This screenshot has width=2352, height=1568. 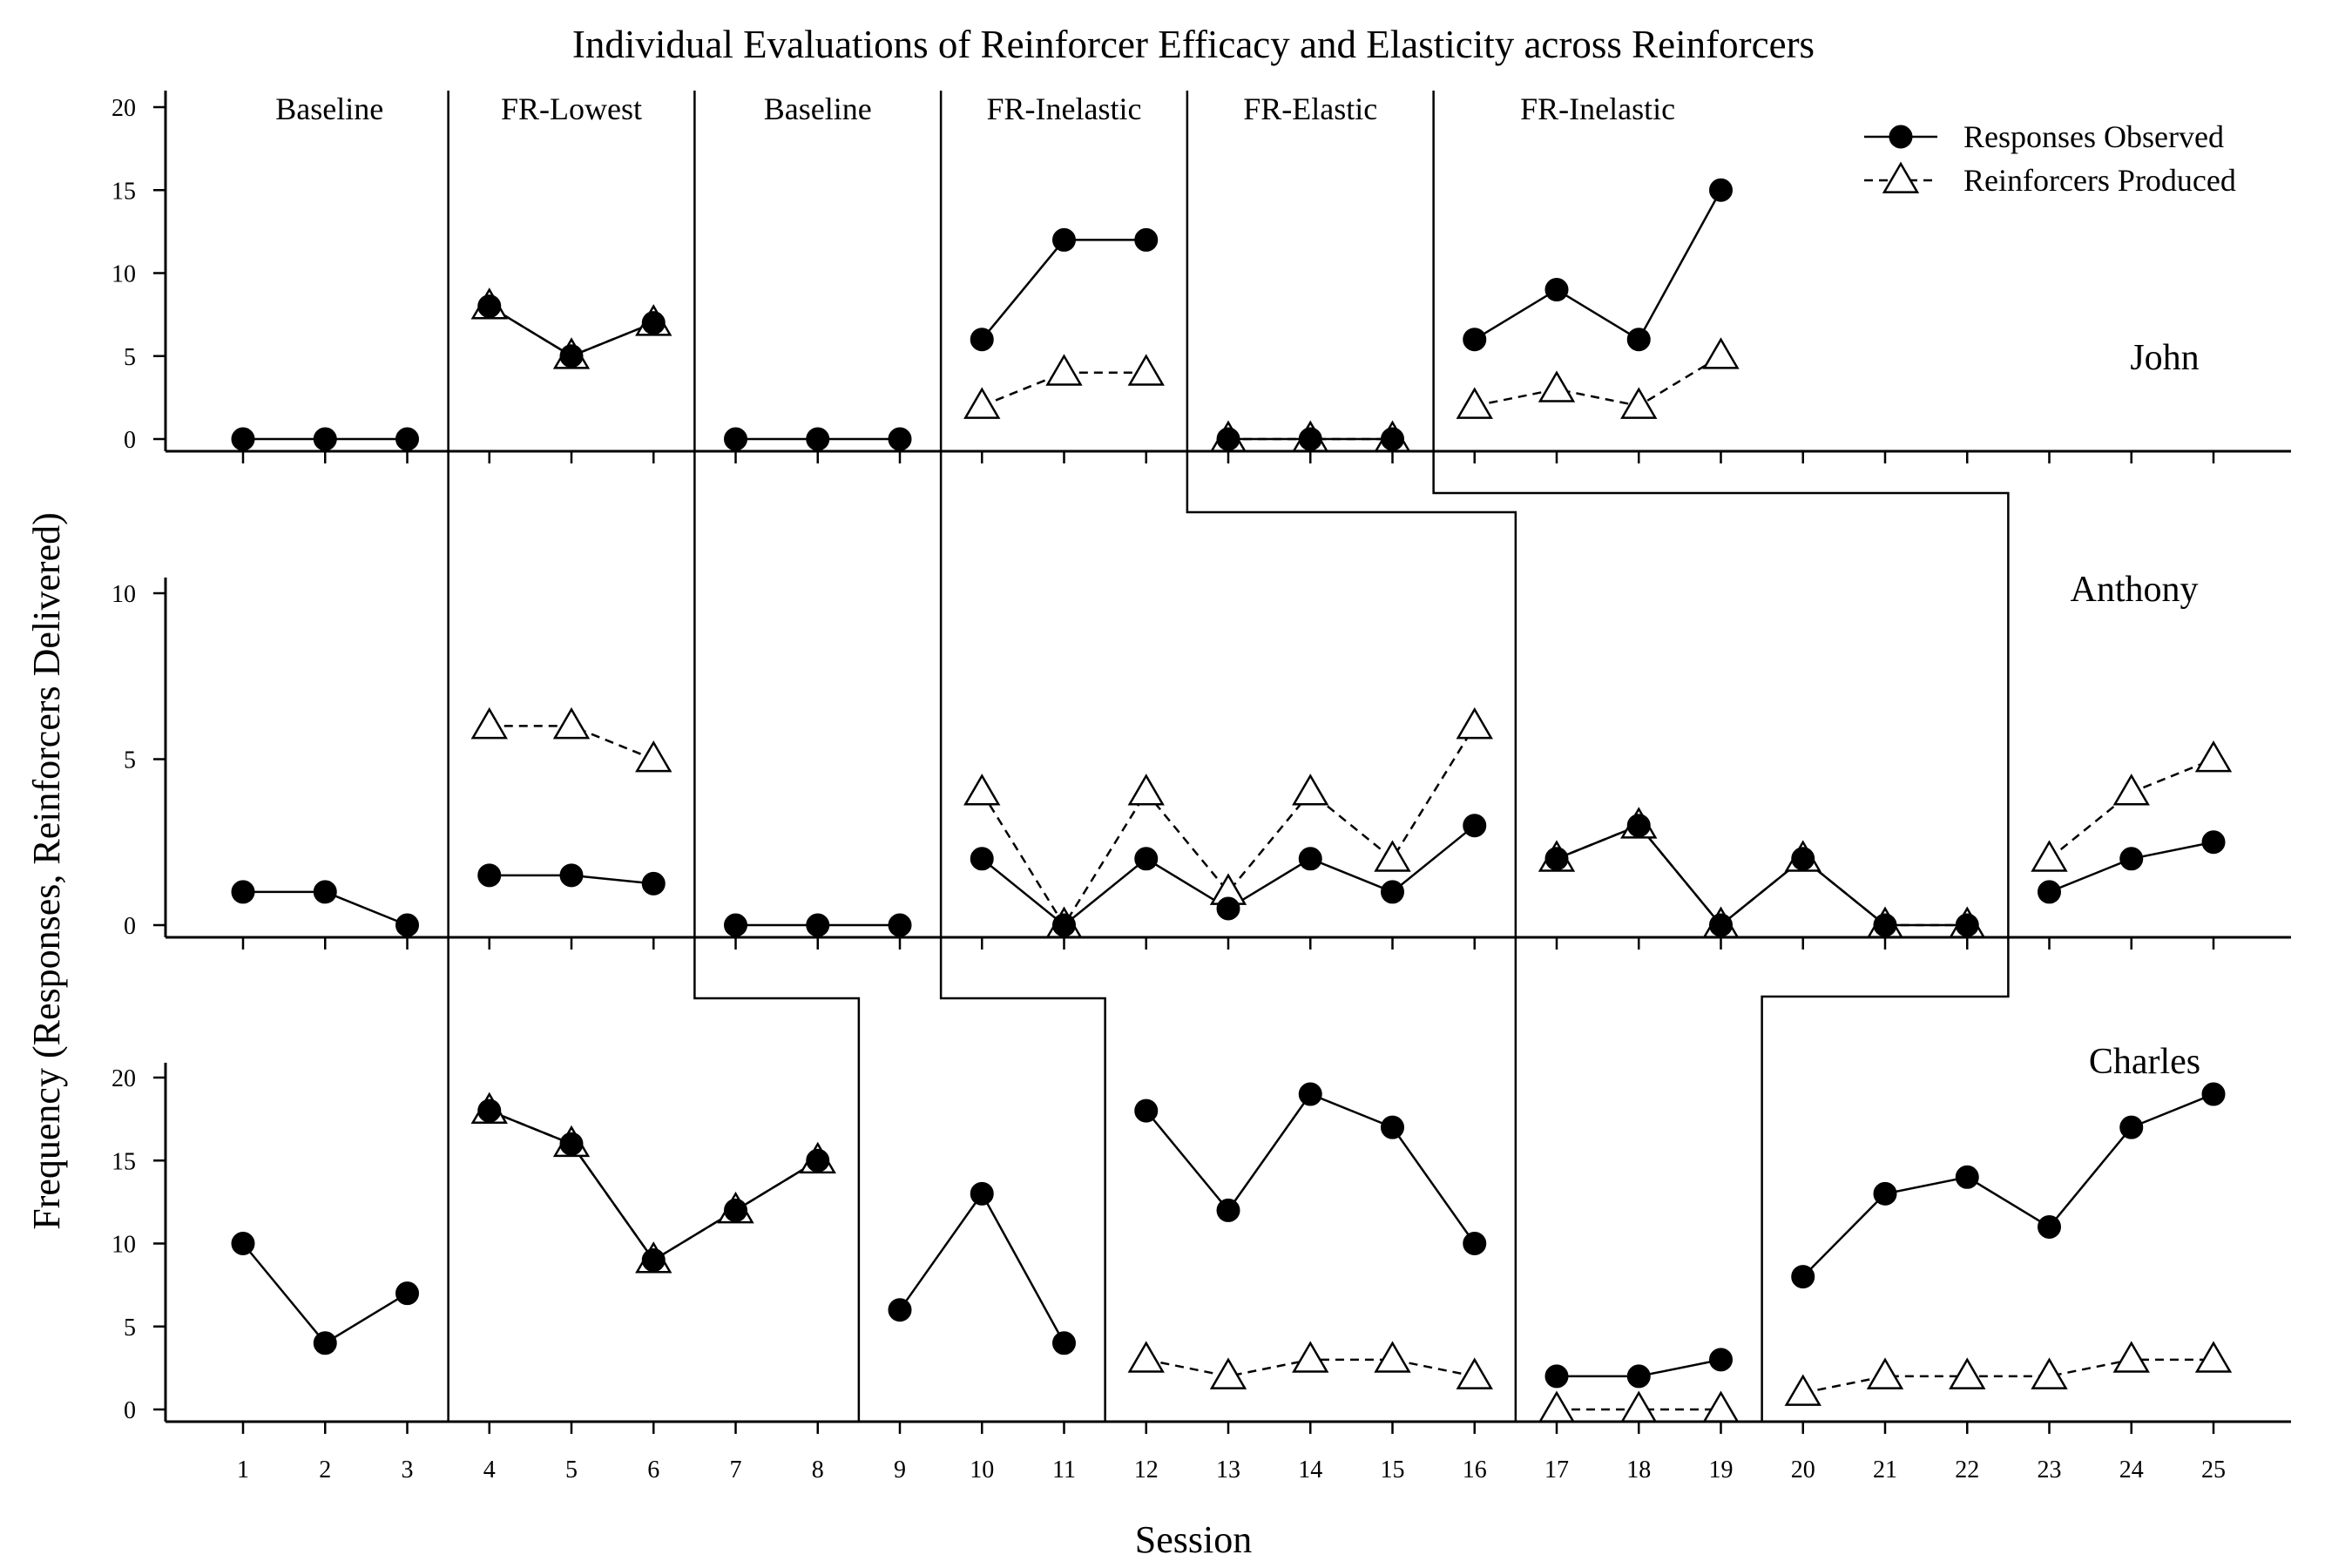 What do you see at coordinates (2093, 136) in the screenshot?
I see `legend-responses-label: Responses Observed` at bounding box center [2093, 136].